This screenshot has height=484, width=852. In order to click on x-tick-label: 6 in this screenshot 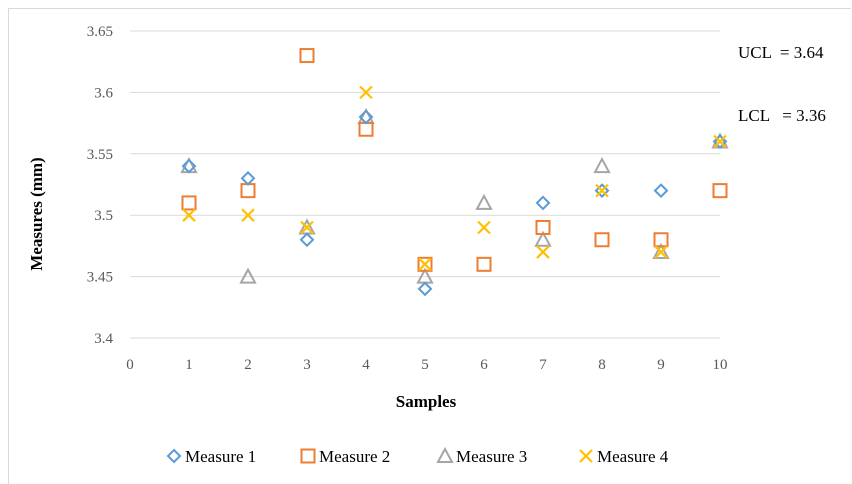, I will do `click(484, 365)`.